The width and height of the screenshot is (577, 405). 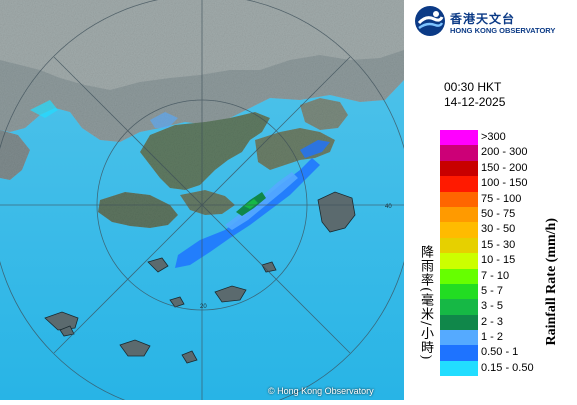 I want to click on timestamp-time: 00:30 HKT, so click(x=473, y=87).